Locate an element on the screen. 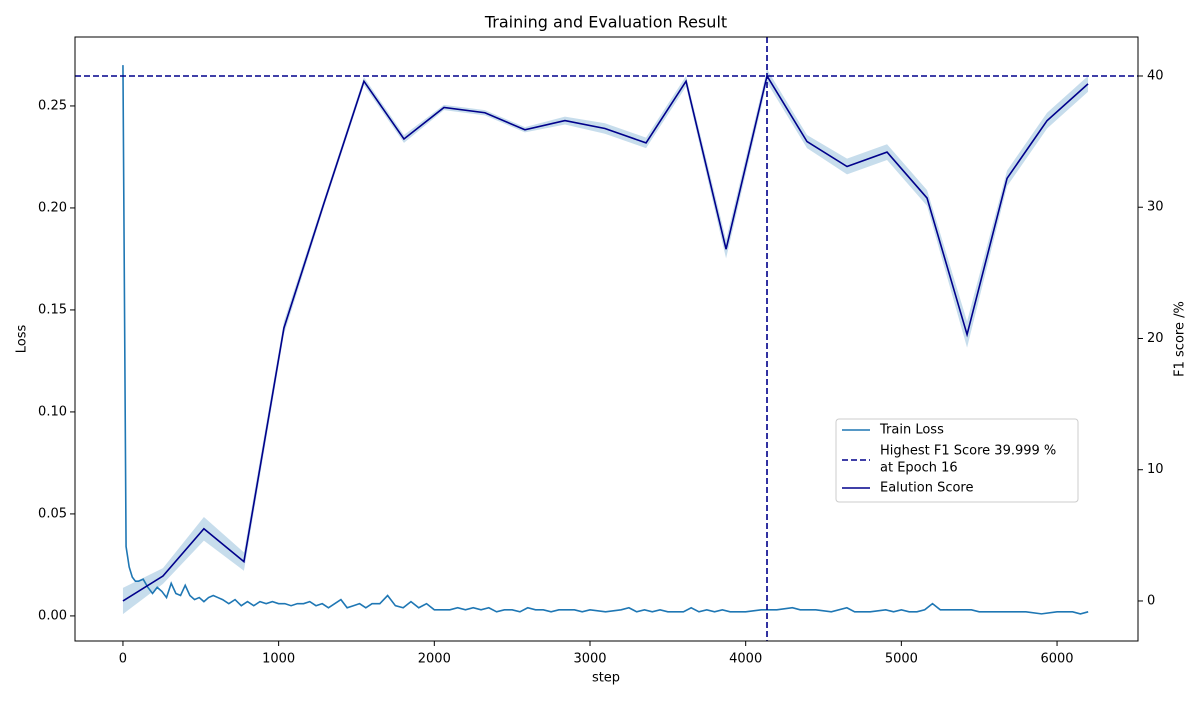  legend-label: at Epoch 16 is located at coordinates (919, 468).